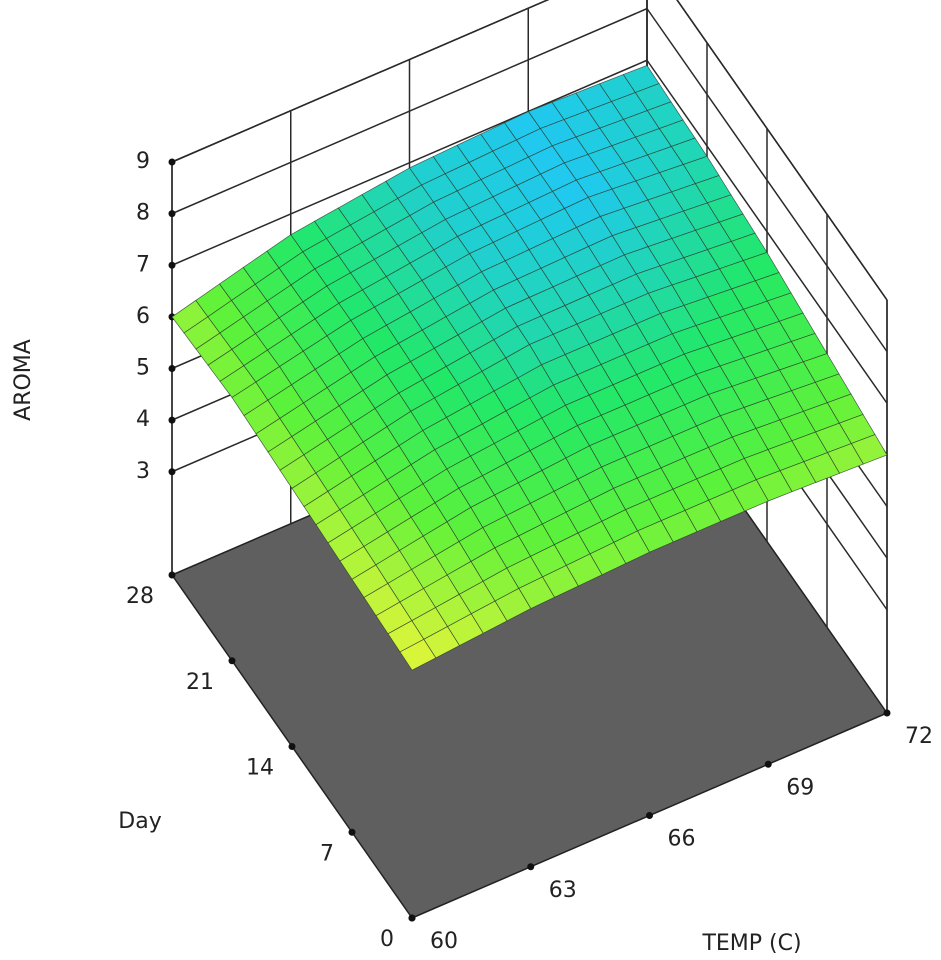 The width and height of the screenshot is (941, 960). Describe the element at coordinates (143, 213) in the screenshot. I see `z-tick-label: 8` at that location.